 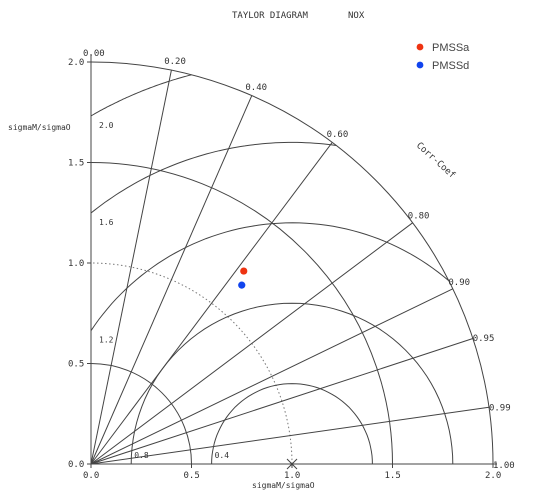 What do you see at coordinates (484, 339) in the screenshot?
I see `corr-label: 0.95` at bounding box center [484, 339].